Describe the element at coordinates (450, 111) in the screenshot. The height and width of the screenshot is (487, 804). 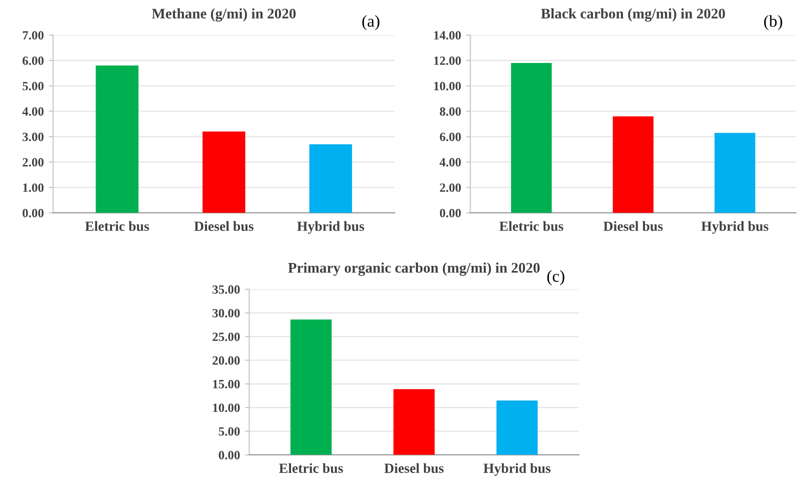
I see `y-tick-label: 8.00` at that location.